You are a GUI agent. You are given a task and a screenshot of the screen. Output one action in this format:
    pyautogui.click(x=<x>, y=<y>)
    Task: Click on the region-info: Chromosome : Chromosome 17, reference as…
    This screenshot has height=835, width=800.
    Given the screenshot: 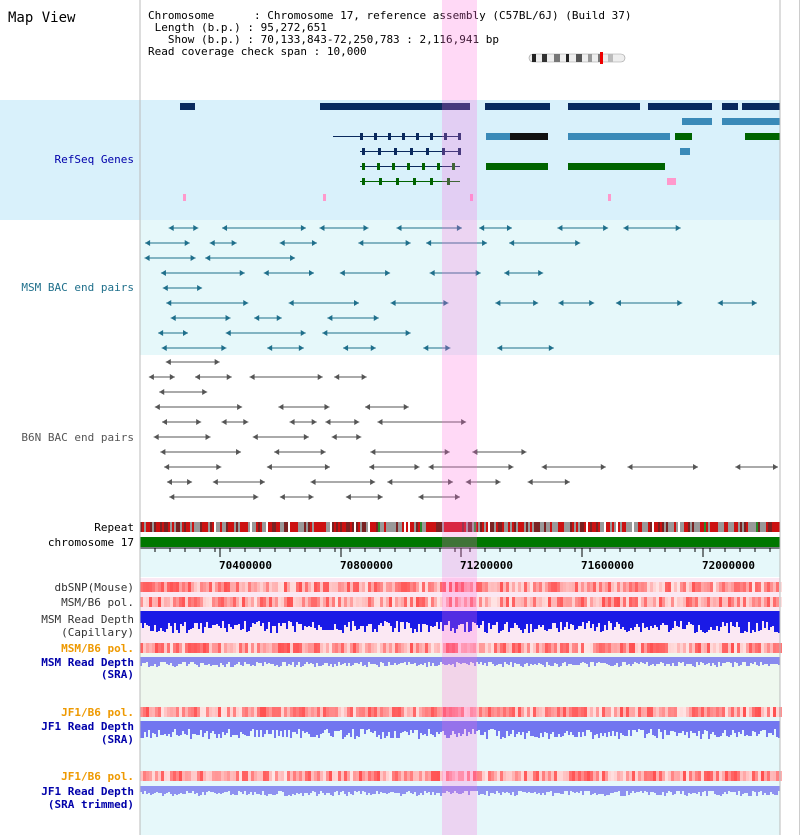 What is the action you would take?
    pyautogui.click(x=390, y=33)
    